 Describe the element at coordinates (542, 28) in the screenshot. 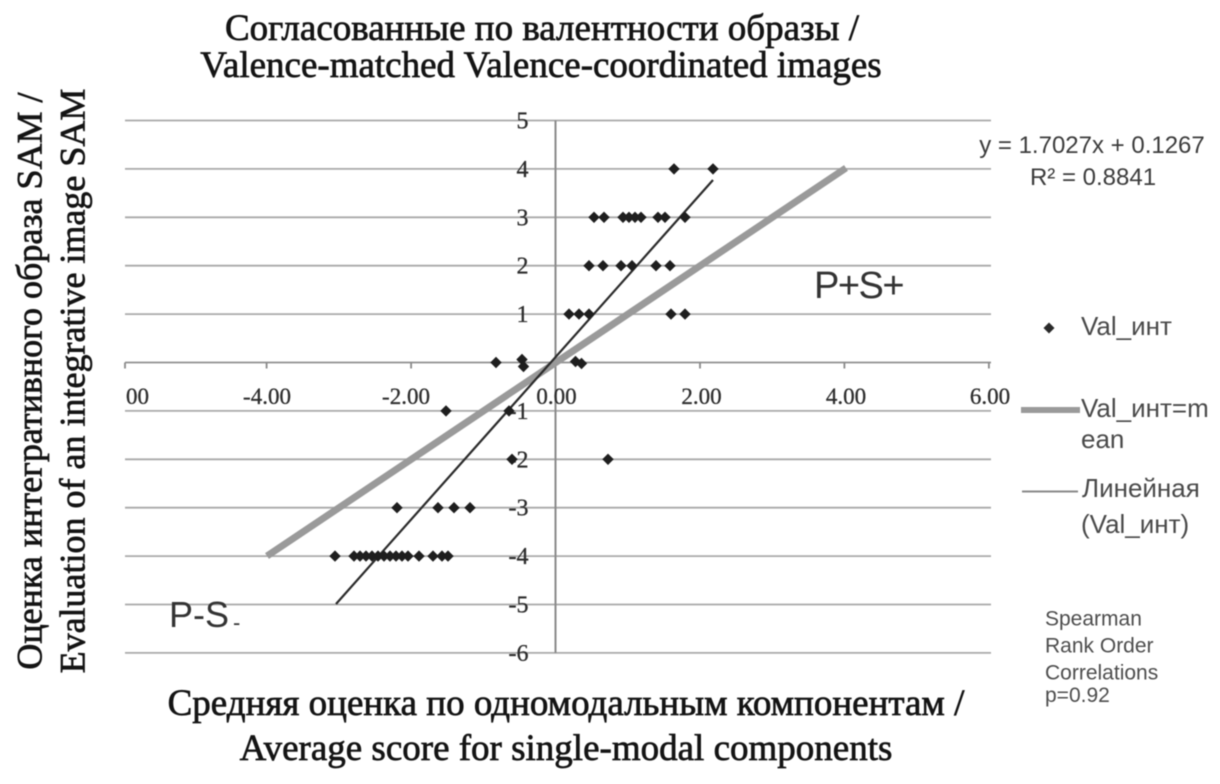

I see `svg-text:Согласованные по валентности о: Согласованные по валентности образы /` at that location.